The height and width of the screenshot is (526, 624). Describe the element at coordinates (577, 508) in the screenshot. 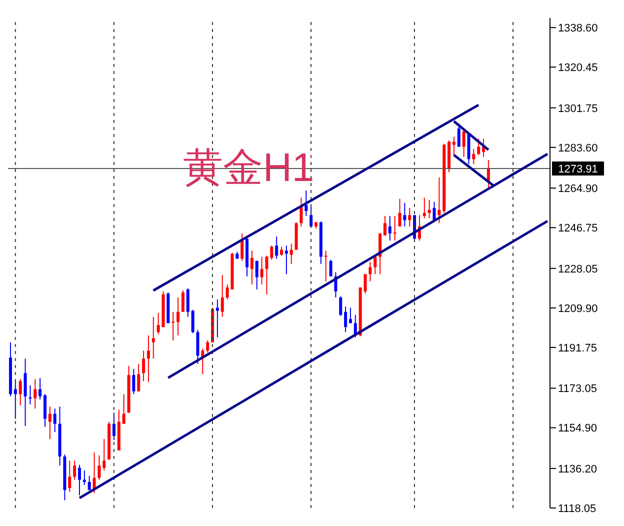

I see `y-tick-label: 1118.05` at that location.